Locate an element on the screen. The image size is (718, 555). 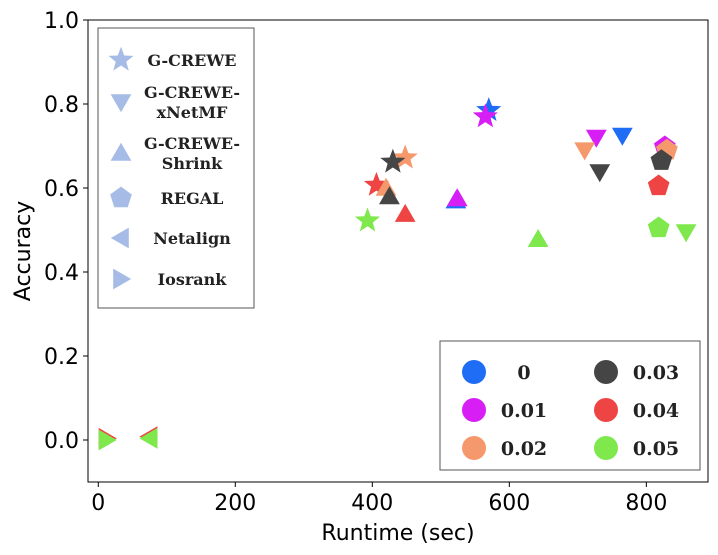
legend-marker-triangle-left is located at coordinates (119, 238).